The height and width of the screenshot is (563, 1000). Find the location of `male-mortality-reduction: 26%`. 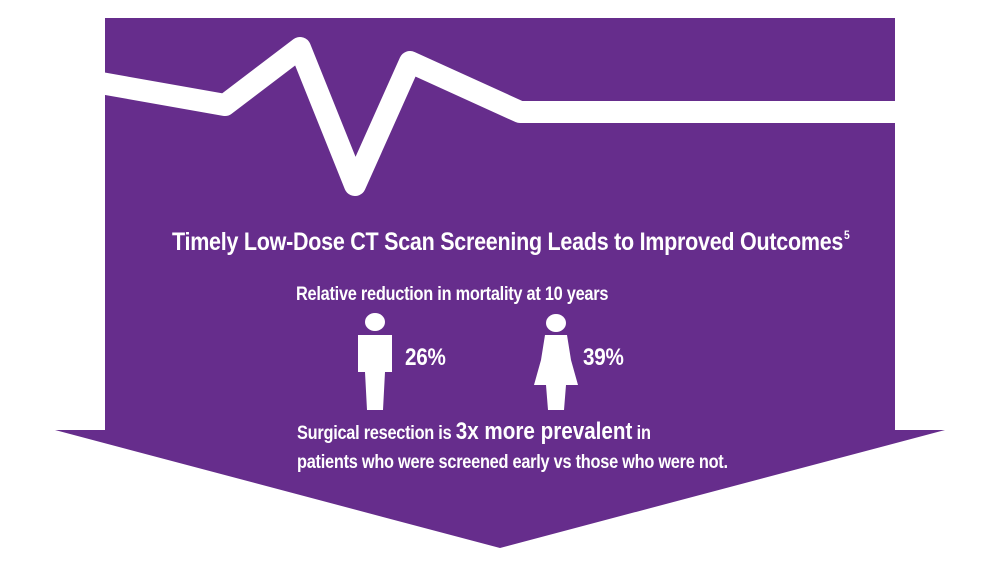

male-mortality-reduction: 26% is located at coordinates (425, 357).